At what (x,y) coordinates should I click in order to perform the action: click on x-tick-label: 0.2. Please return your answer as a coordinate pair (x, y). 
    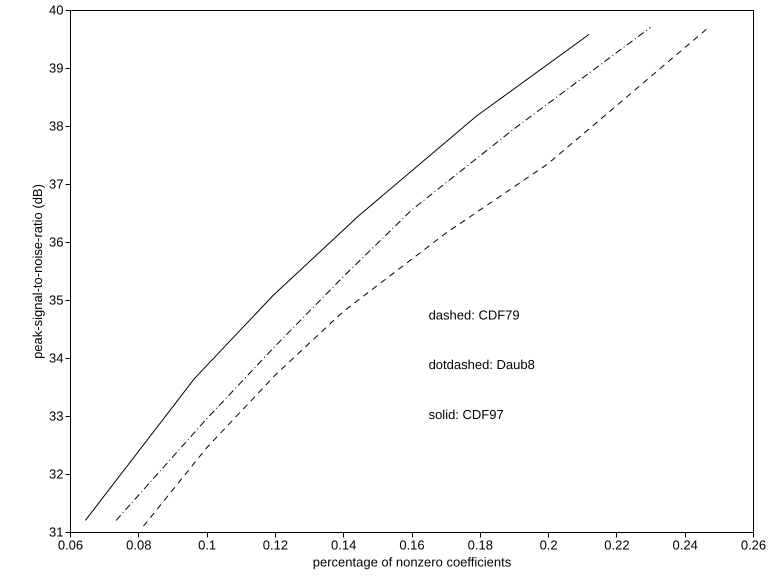
    Looking at the image, I should click on (549, 545).